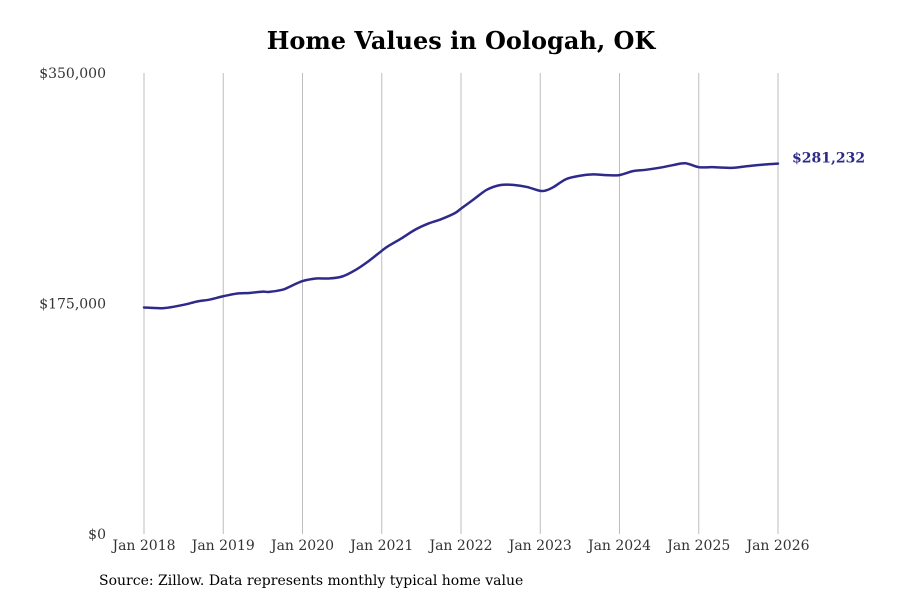  I want to click on chart-title: Home Values in Oologah, OK, so click(461, 40).